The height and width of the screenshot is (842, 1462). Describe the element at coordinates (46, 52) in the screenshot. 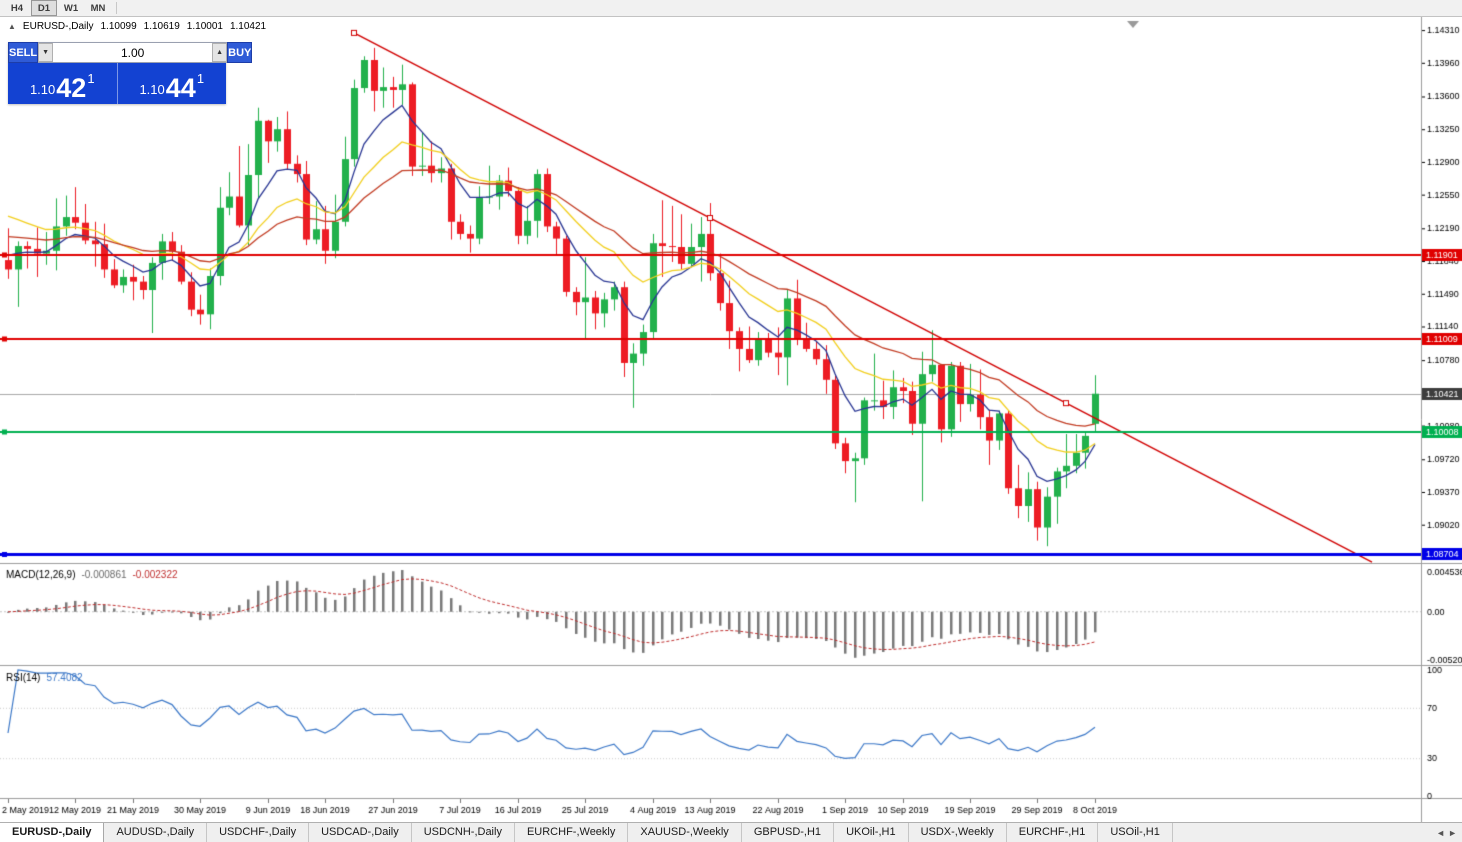

I see `volume-down-icon: ▼` at that location.